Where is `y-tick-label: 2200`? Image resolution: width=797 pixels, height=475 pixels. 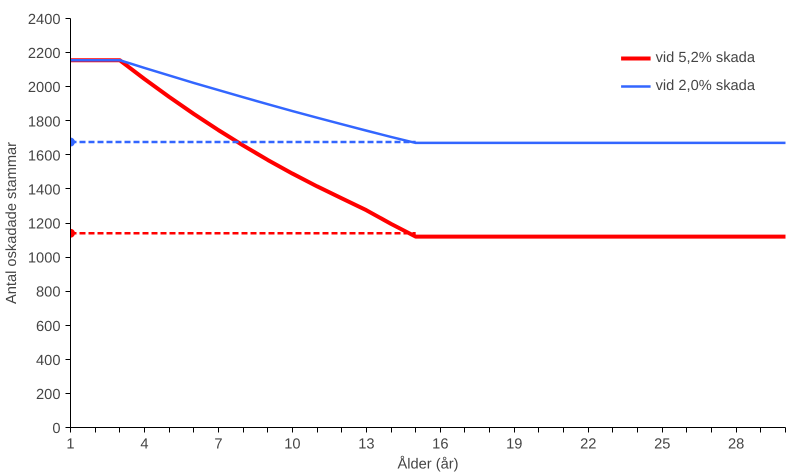 y-tick-label: 2200 is located at coordinates (44, 54).